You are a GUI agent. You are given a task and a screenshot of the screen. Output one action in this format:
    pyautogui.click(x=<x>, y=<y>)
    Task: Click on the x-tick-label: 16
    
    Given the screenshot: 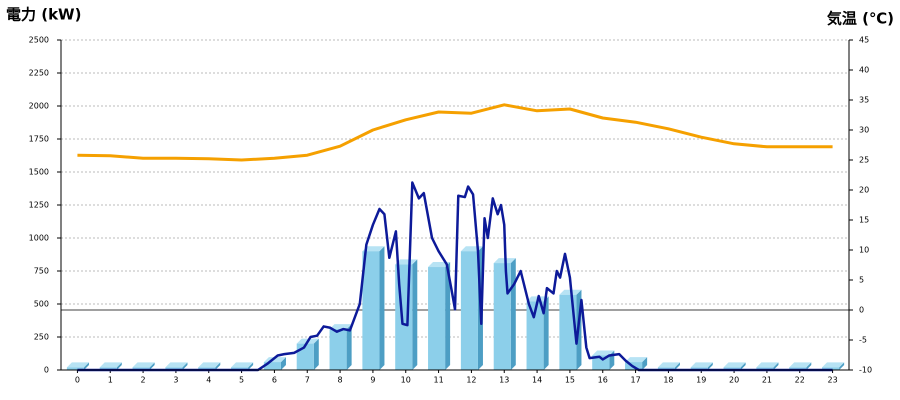 What is the action you would take?
    pyautogui.click(x=603, y=380)
    